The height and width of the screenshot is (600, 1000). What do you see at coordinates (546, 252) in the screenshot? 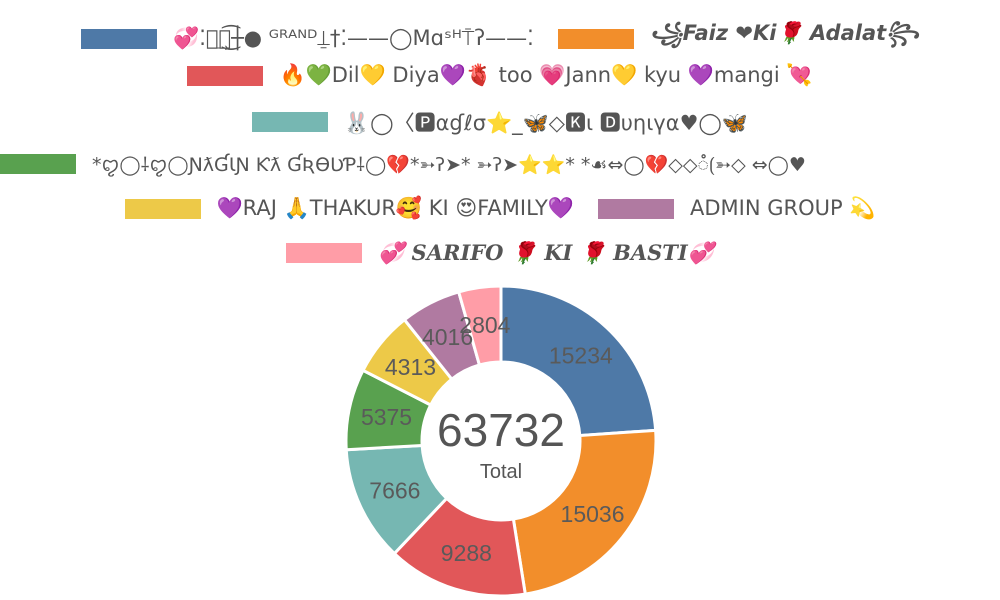
I see `legend-label: 💞 SARIFO 🌹 KI 🌹 BASTI💞` at bounding box center [546, 252].